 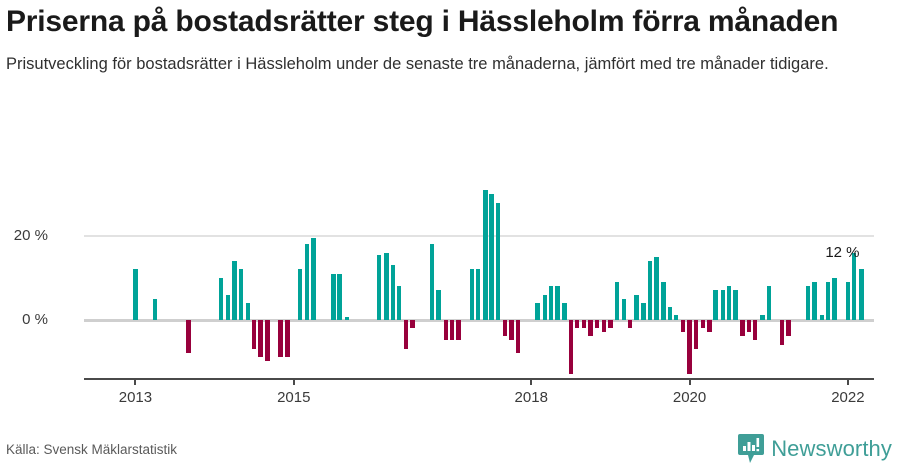 What do you see at coordinates (831, 448) in the screenshot?
I see `logo-wordmark: Newsworthy` at bounding box center [831, 448].